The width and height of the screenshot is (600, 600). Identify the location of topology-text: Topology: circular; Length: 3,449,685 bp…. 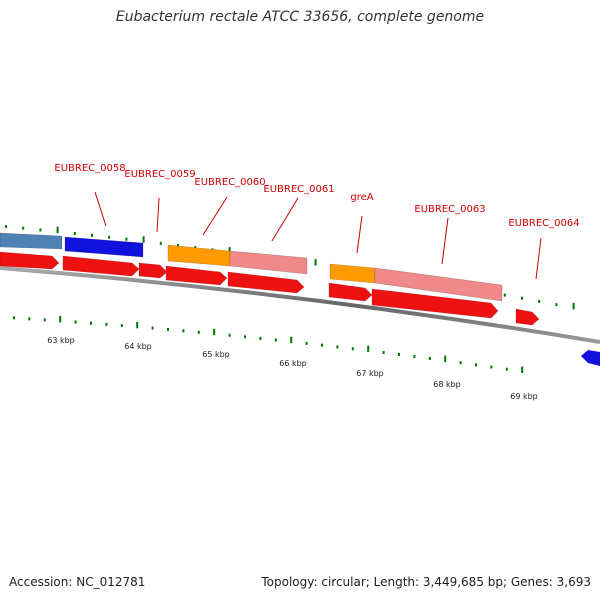
(426, 582).